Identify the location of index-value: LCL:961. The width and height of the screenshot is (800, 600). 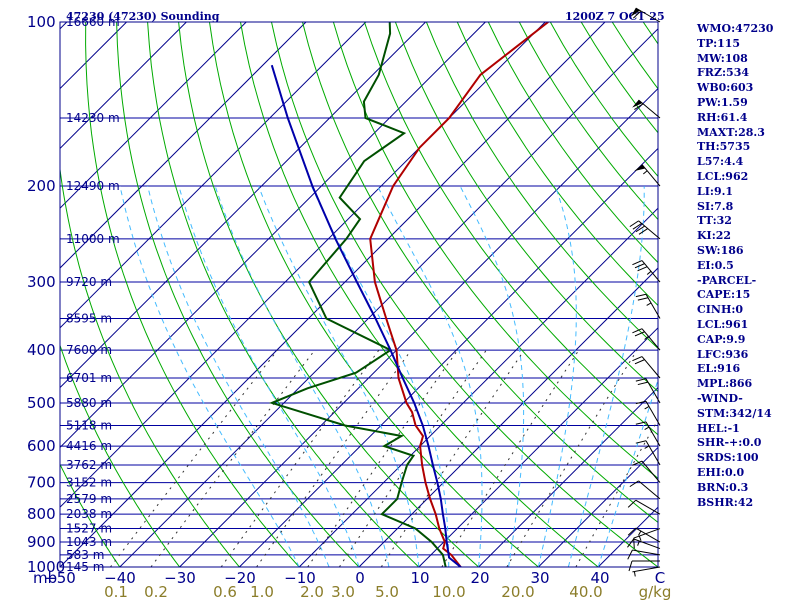
(723, 324).